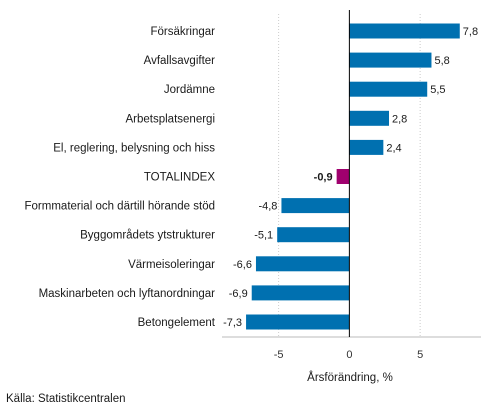 The width and height of the screenshot is (493, 416). Describe the element at coordinates (171, 265) in the screenshot. I see `category-label: Värmeisoleringar` at that location.